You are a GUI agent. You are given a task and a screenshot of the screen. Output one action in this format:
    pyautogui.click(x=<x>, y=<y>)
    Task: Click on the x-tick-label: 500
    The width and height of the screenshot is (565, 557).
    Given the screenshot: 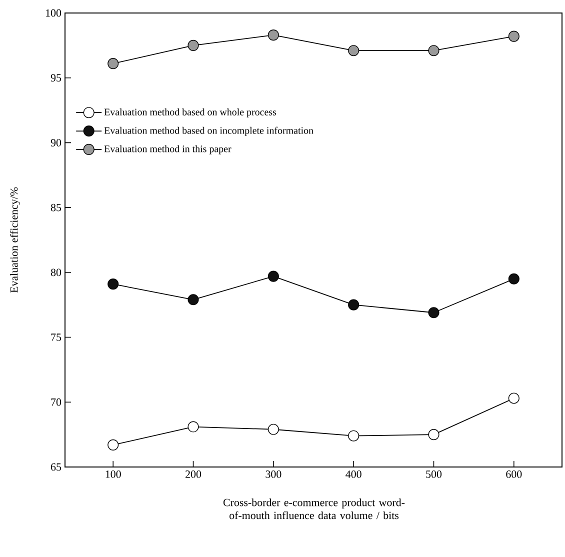 What is the action you would take?
    pyautogui.click(x=434, y=474)
    